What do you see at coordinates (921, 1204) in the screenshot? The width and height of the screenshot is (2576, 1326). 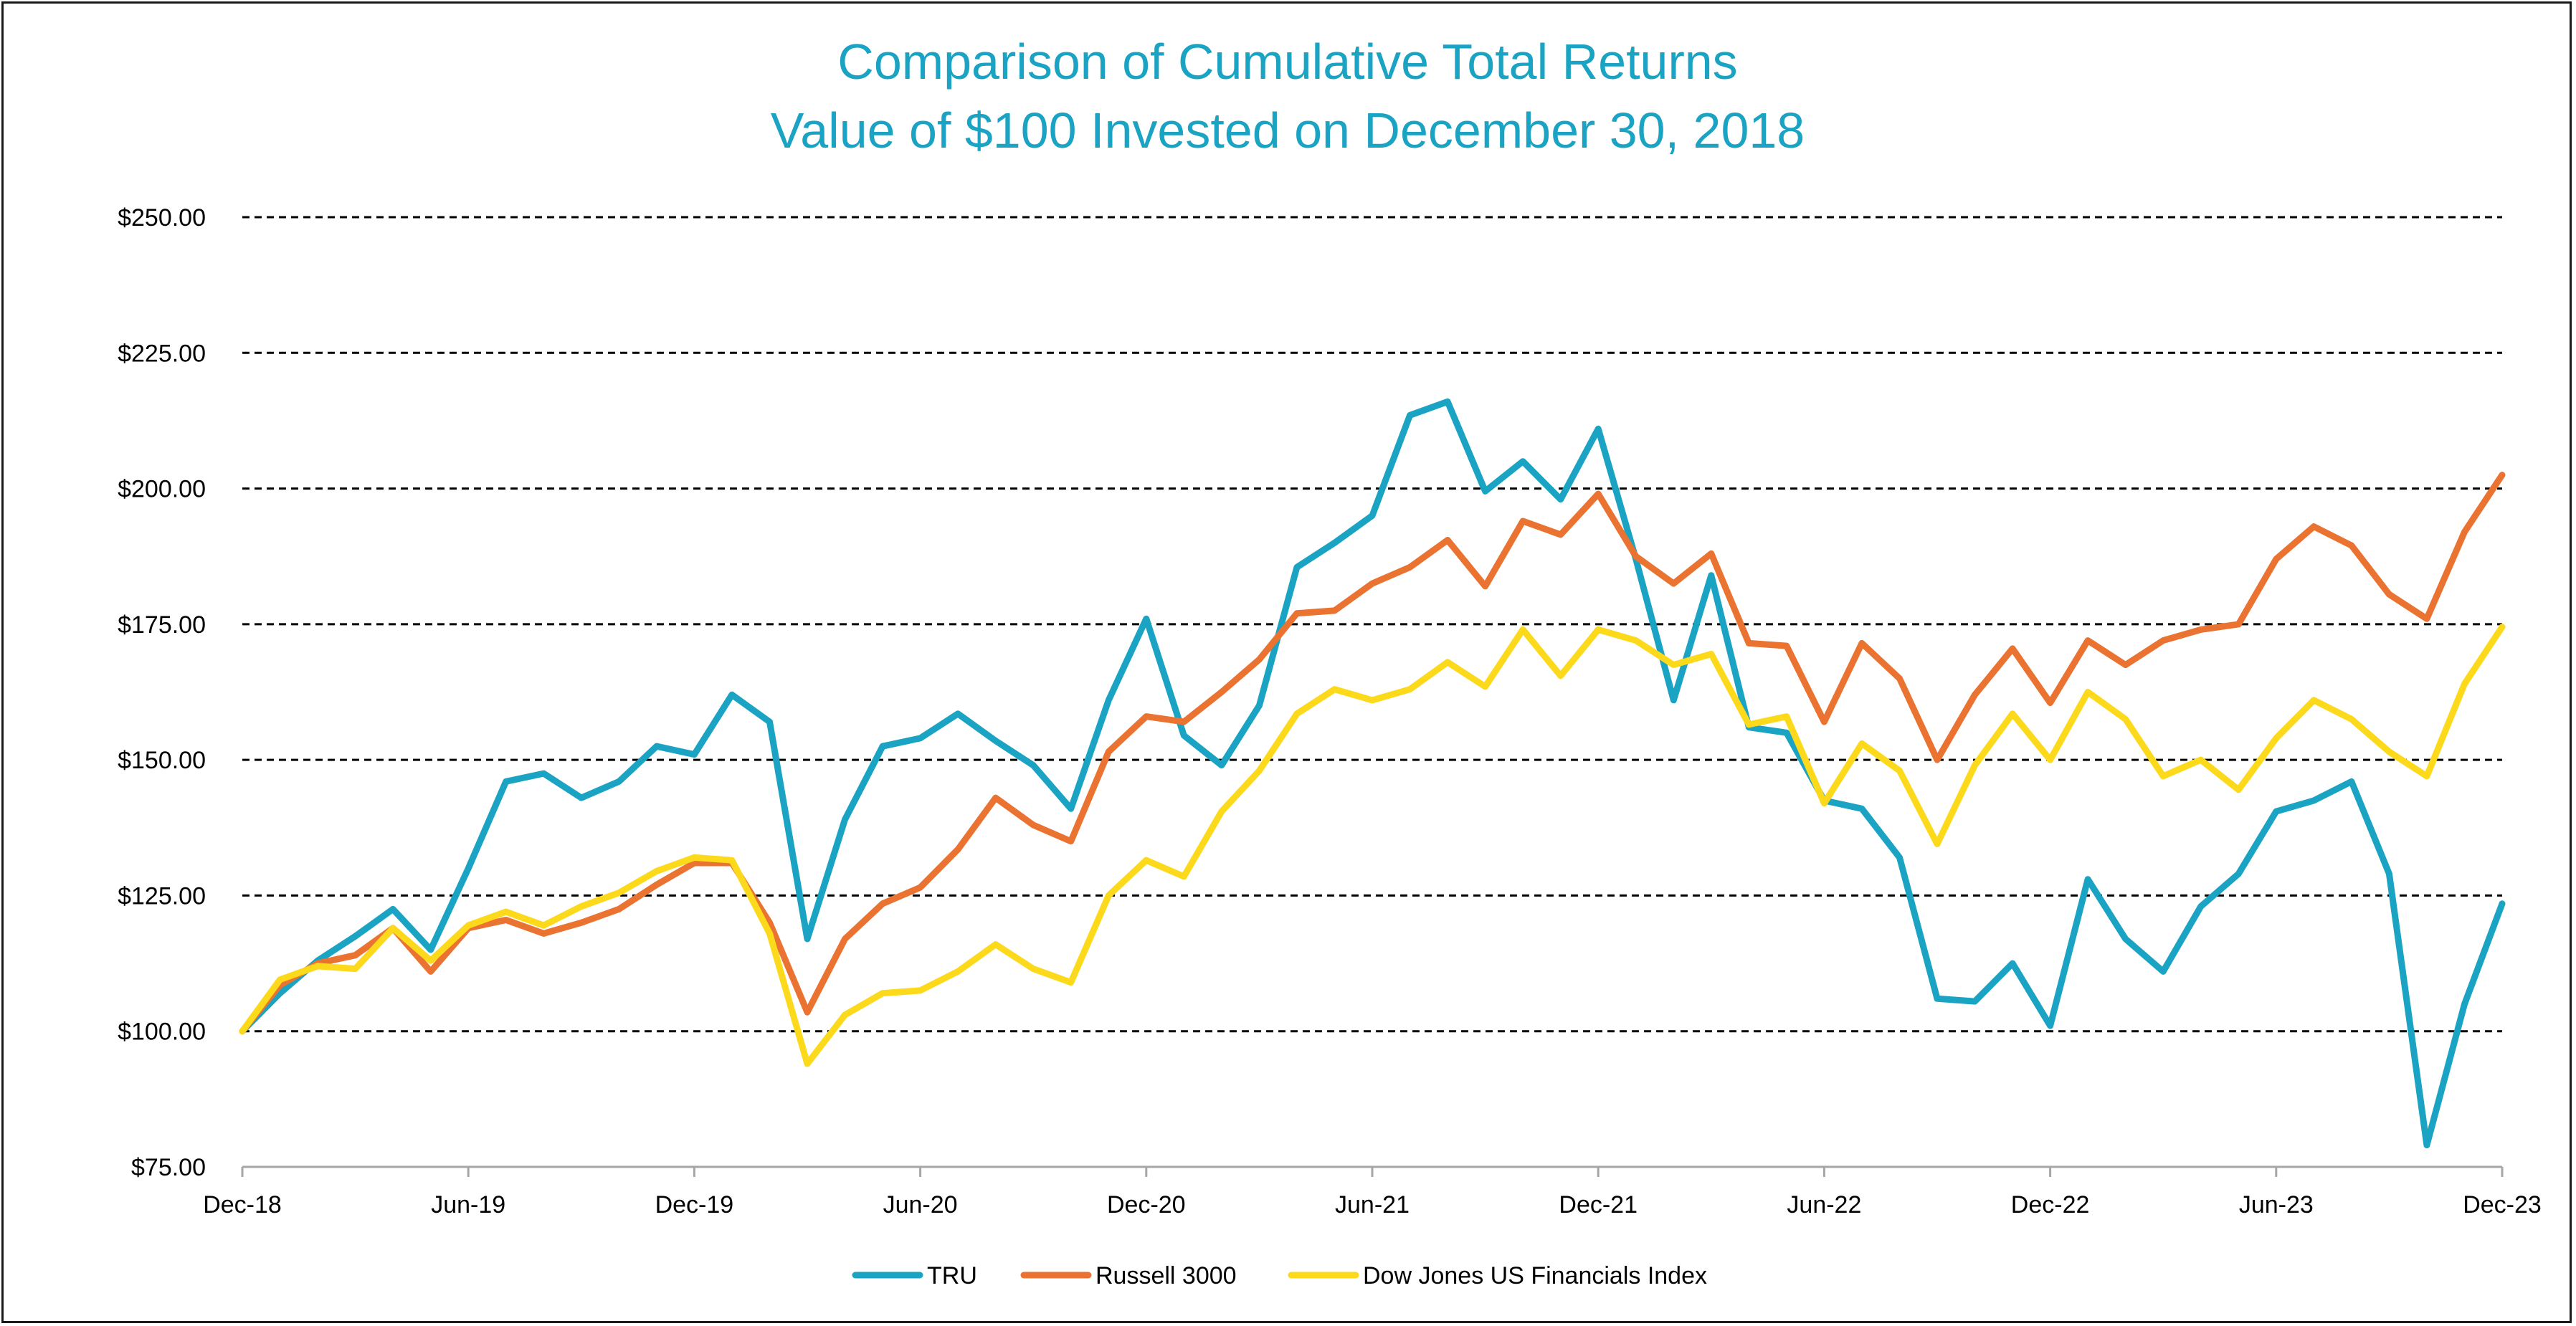 I see `x-tick-label: Jun-20` at bounding box center [921, 1204].